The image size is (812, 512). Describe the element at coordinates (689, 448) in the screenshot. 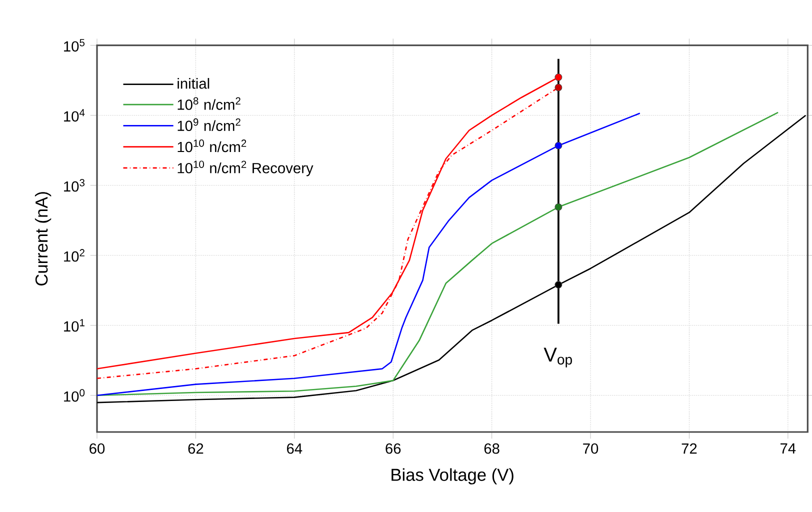

I see `x-tick-label: 72` at that location.